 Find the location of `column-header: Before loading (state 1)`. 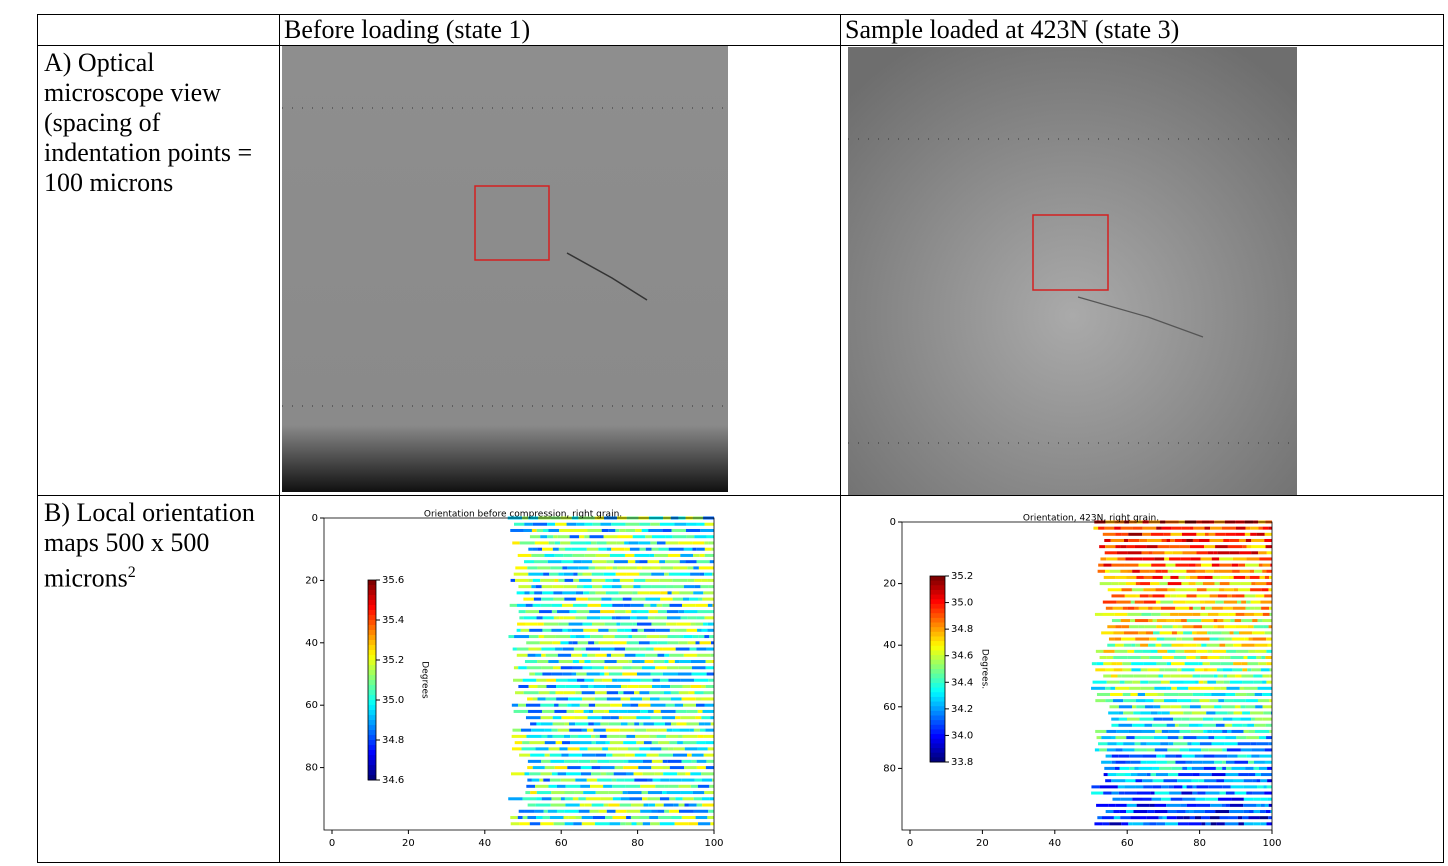

column-header: Before loading (state 1) is located at coordinates (560, 30).